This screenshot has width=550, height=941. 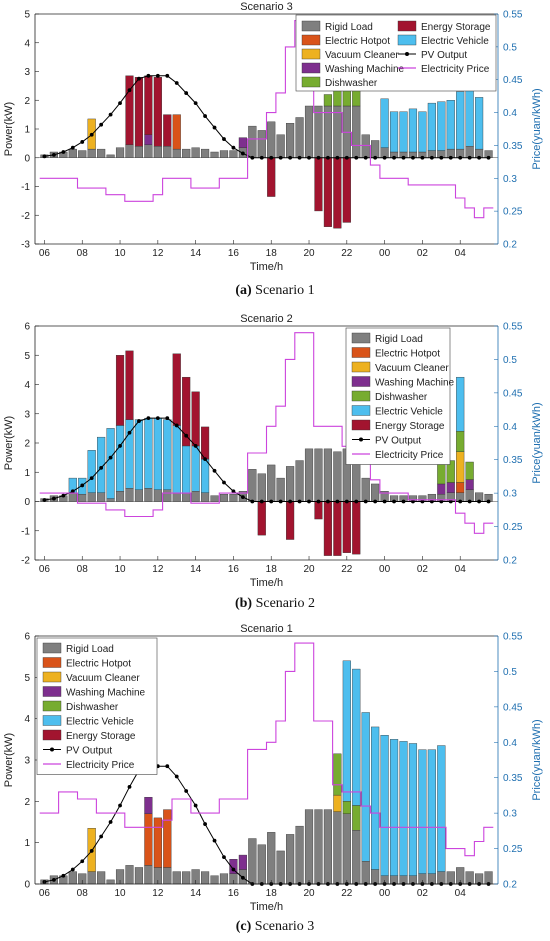 What do you see at coordinates (510, 885) in the screenshot?
I see `y-right-tick-label: 0.2` at bounding box center [510, 885].